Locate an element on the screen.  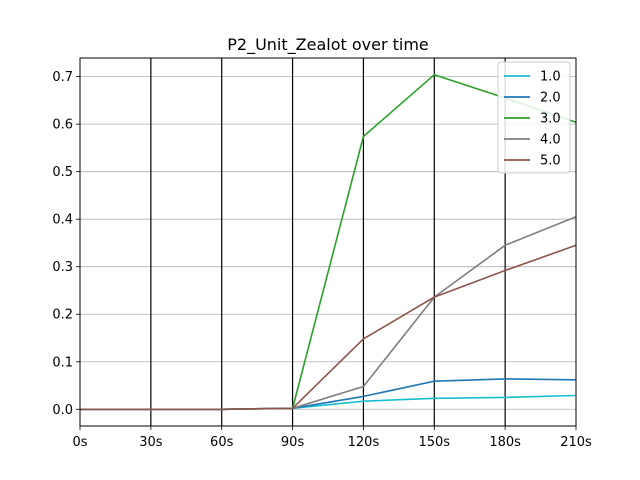
x-tick-label: 30s is located at coordinates (151, 442).